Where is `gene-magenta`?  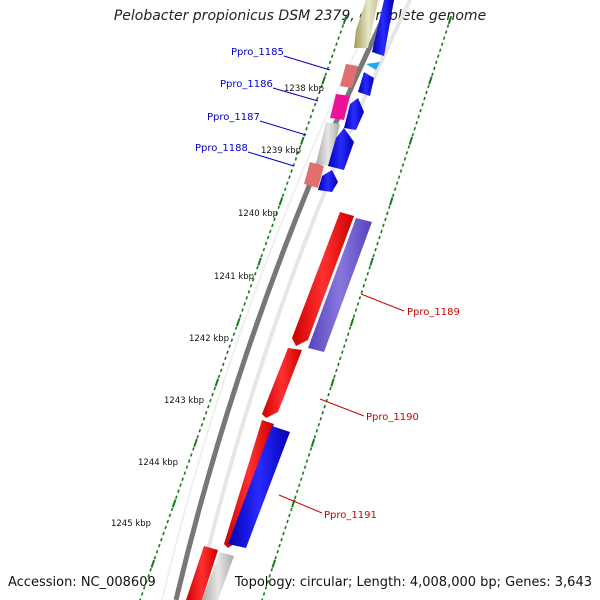 gene-magenta is located at coordinates (340, 107).